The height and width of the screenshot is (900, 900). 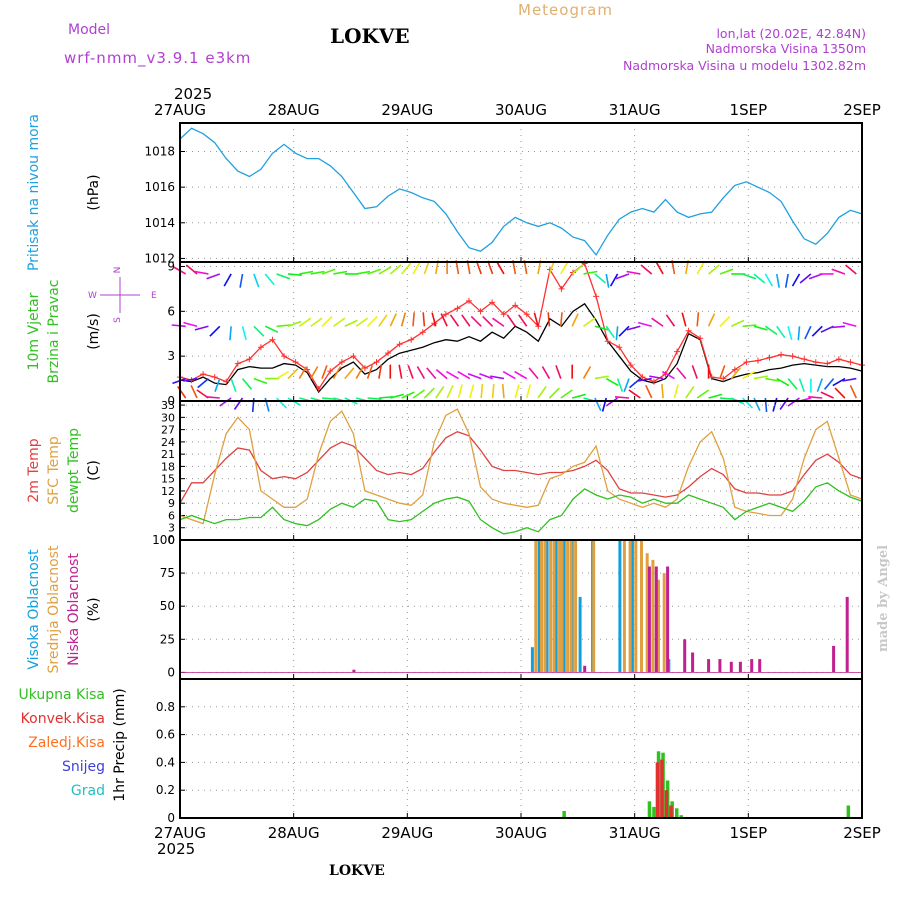 I want to click on y-tick-label: 24, so click(x=168, y=442).